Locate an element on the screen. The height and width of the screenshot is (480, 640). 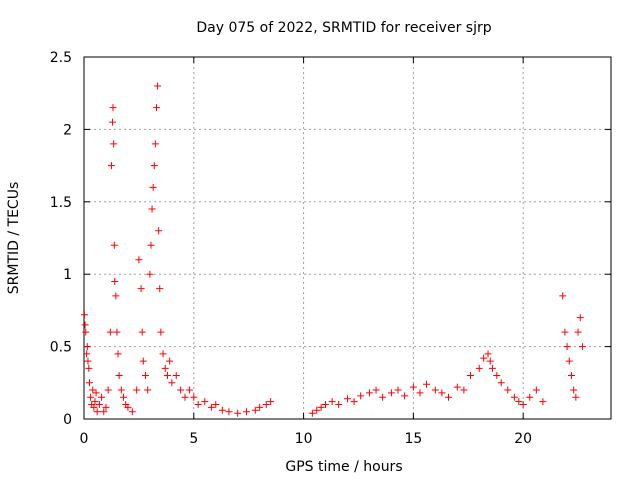
x-tick-label: 0 is located at coordinates (84, 439).